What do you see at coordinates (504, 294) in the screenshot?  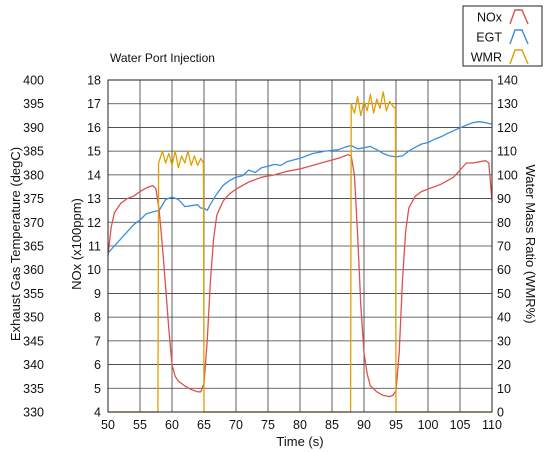 I see `right-tick-label: 50` at bounding box center [504, 294].